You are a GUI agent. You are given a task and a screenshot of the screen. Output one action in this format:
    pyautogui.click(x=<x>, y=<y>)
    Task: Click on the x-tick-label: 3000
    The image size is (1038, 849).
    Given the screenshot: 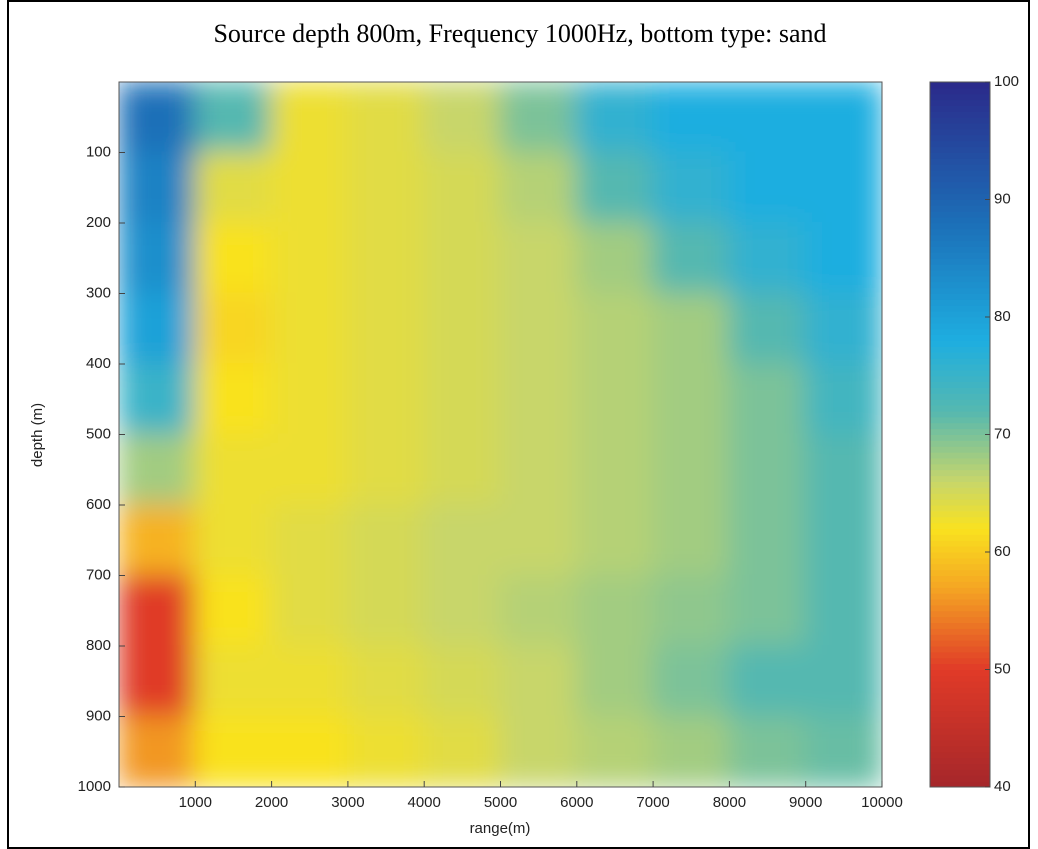 What is the action you would take?
    pyautogui.click(x=347, y=802)
    